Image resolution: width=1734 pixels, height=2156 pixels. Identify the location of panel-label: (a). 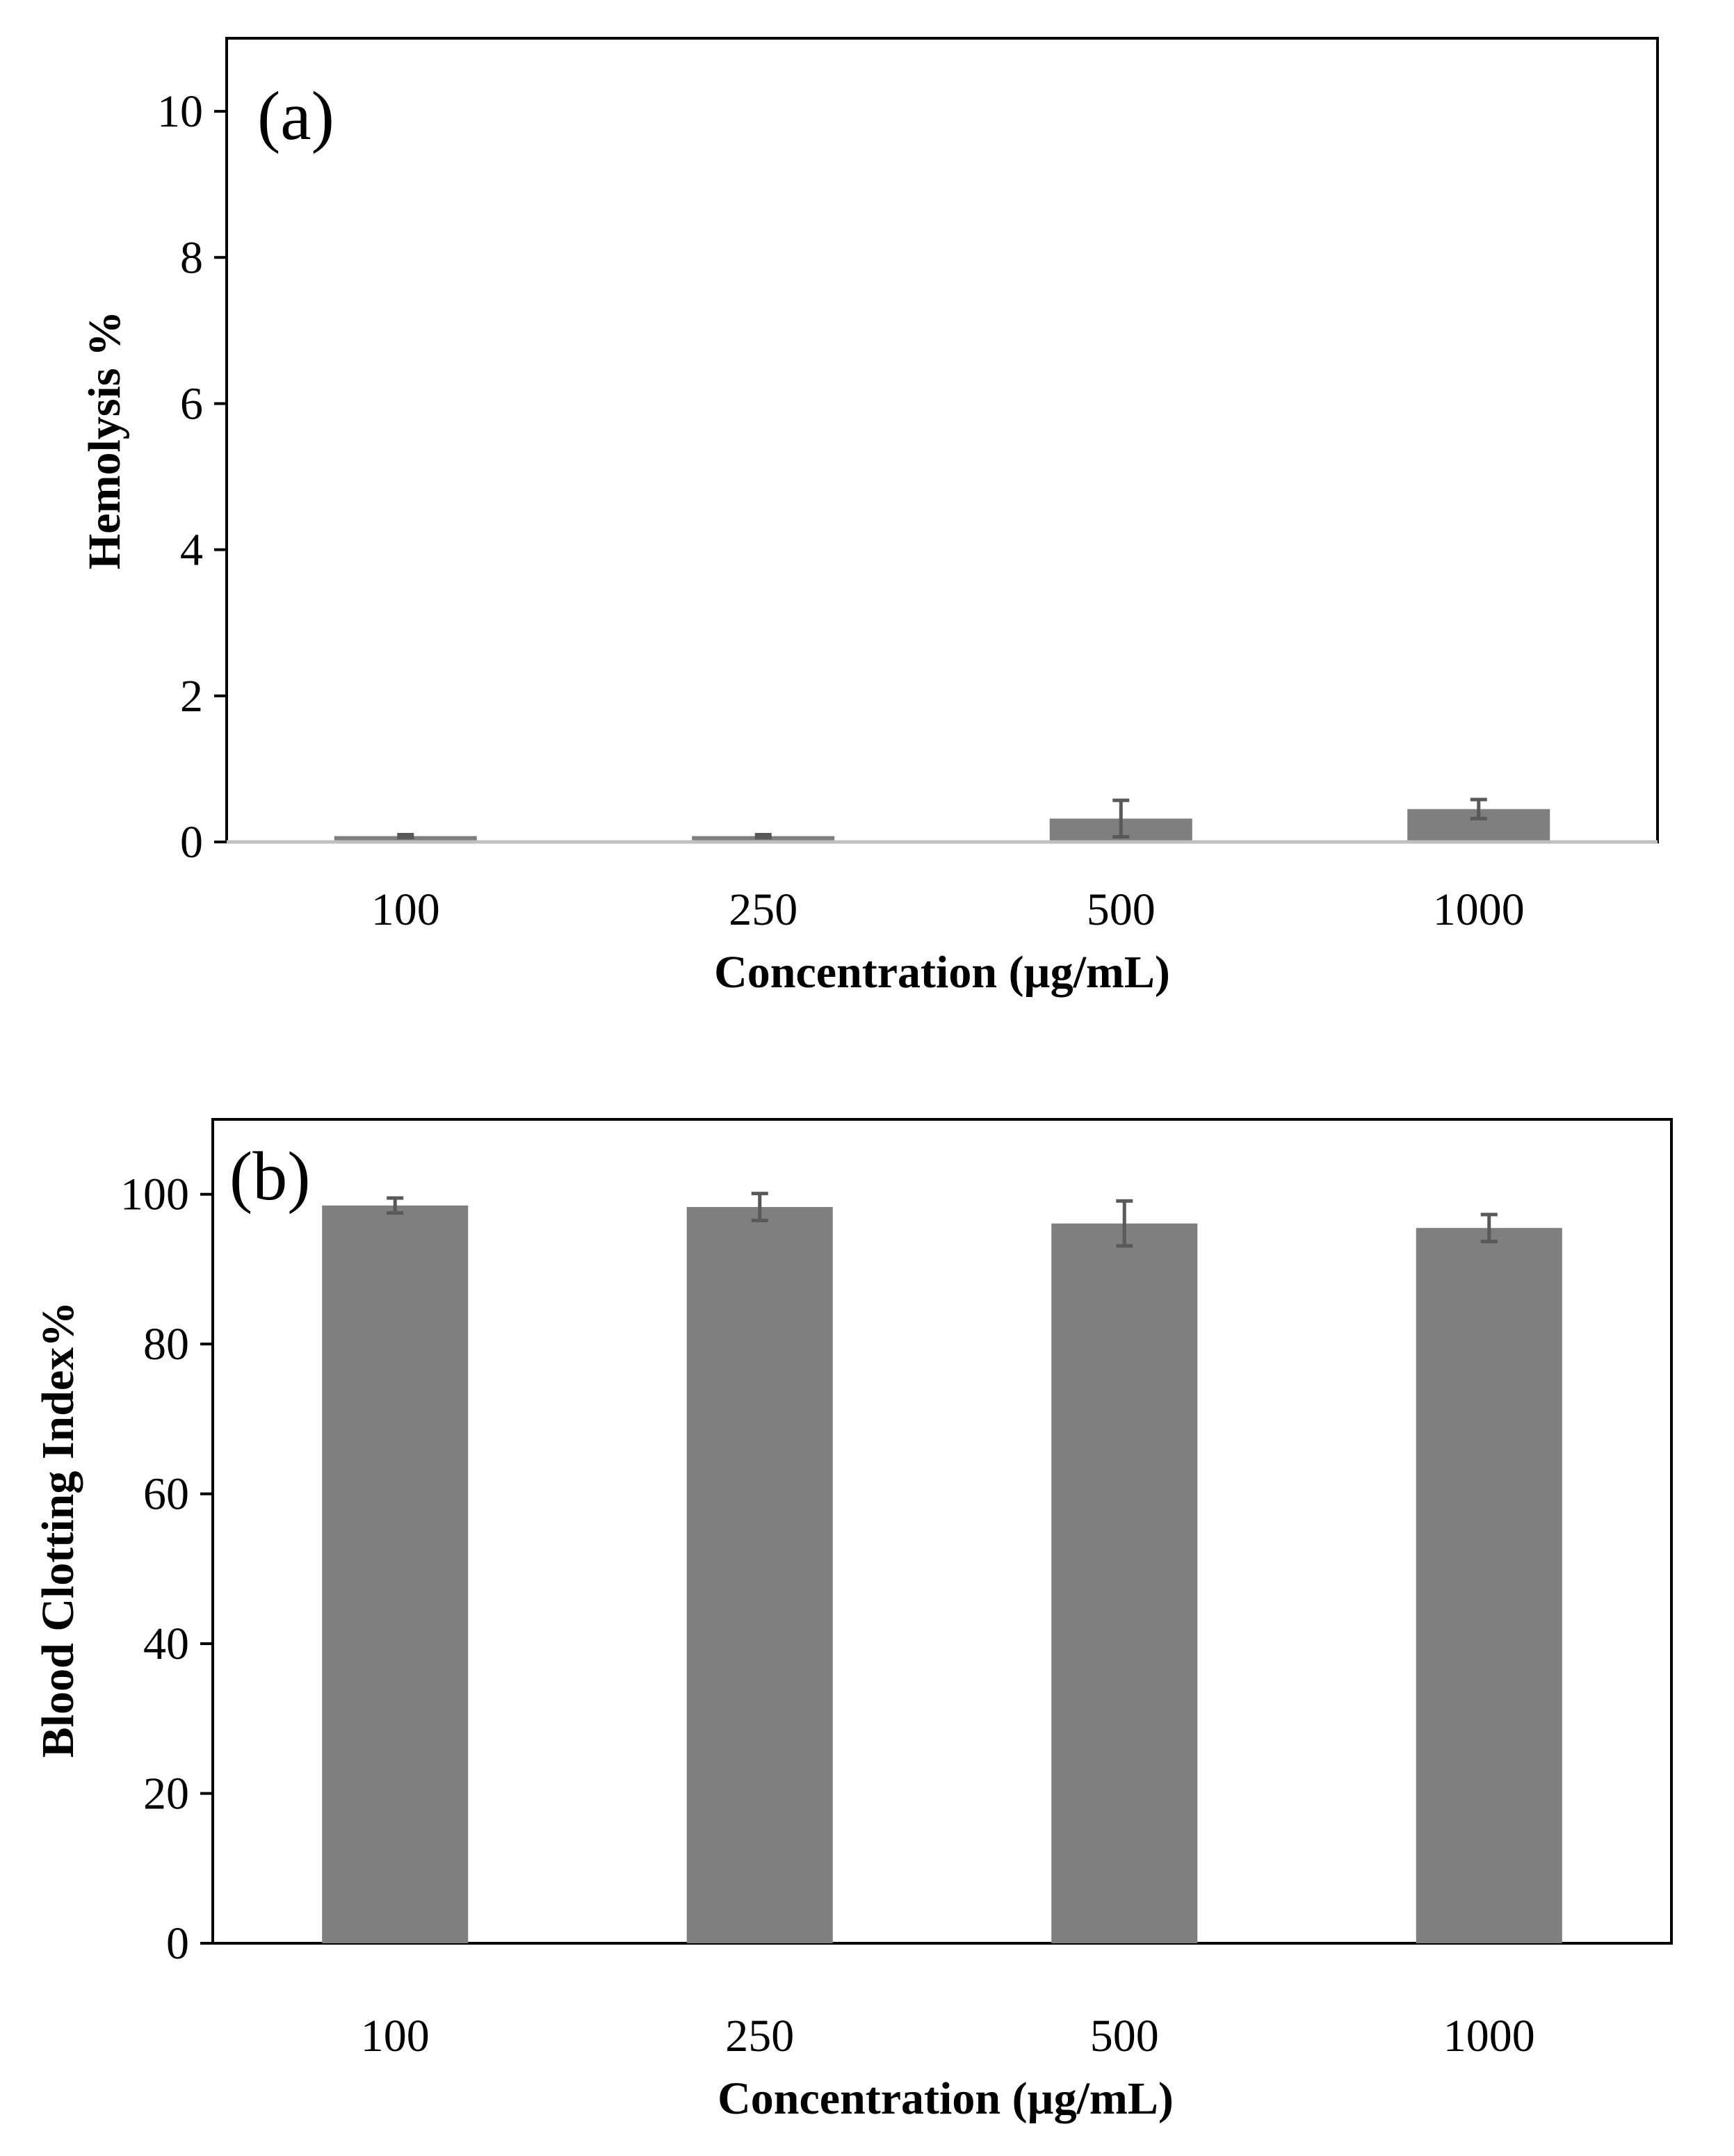
(295, 115).